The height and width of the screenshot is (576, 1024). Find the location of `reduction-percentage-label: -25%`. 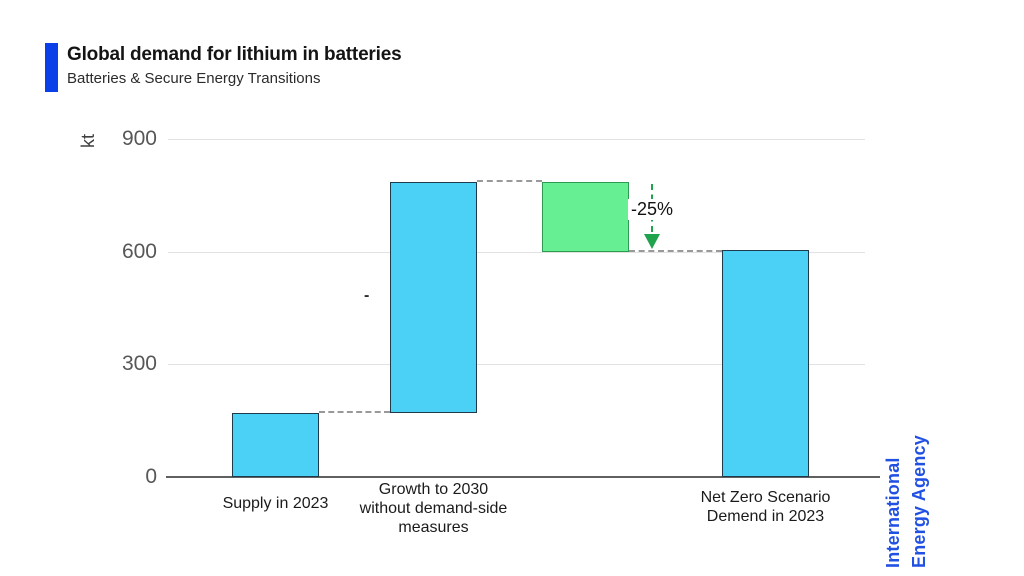

reduction-percentage-label: -25% is located at coordinates (652, 209).